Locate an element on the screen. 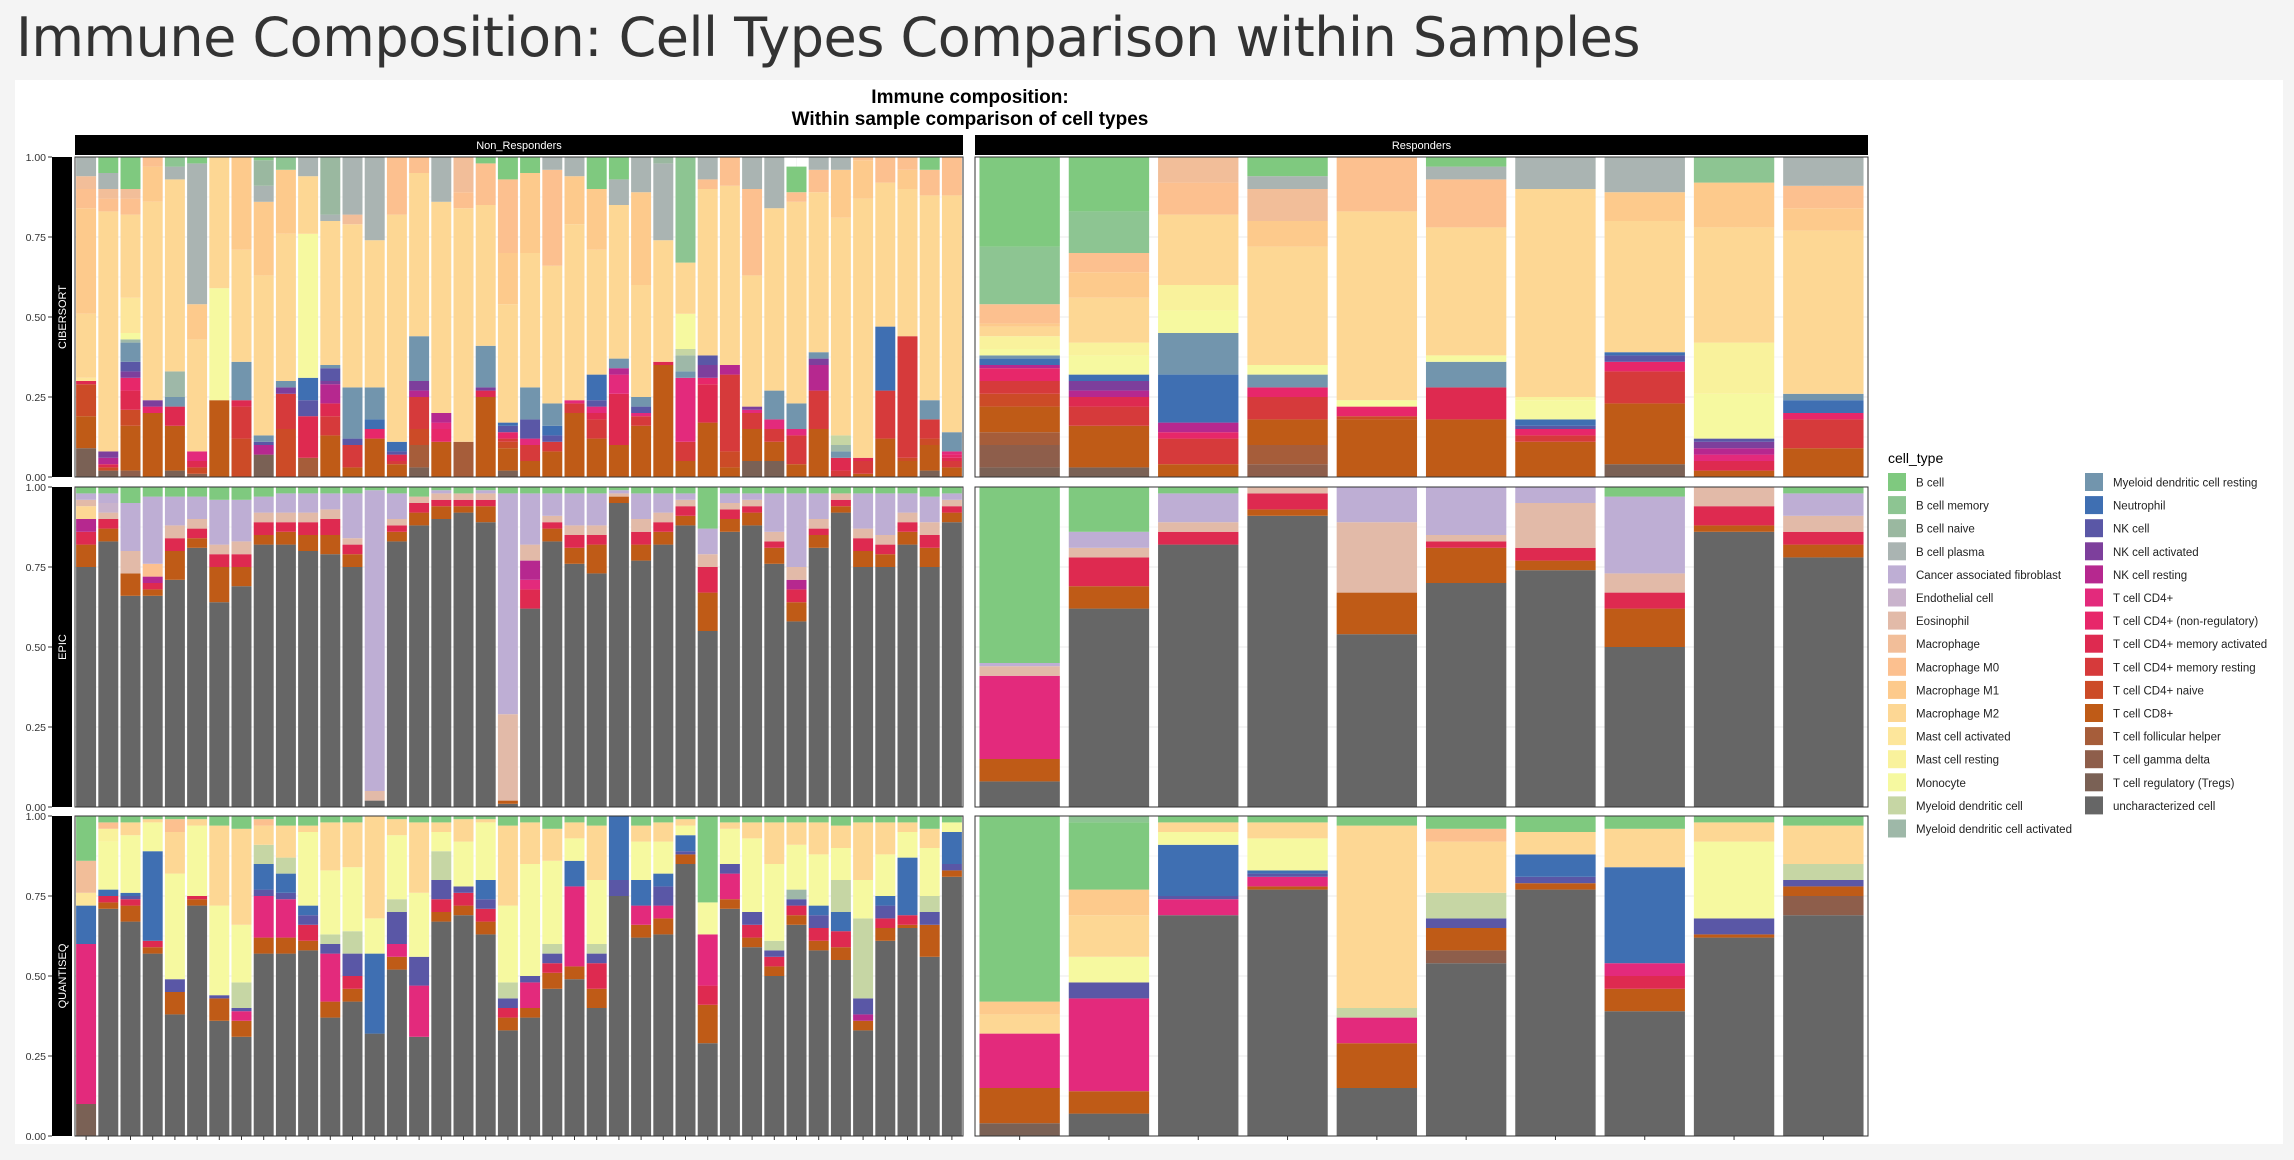 This screenshot has height=1160, width=2294. y-tick-label: 0.25 is located at coordinates (36, 1057).